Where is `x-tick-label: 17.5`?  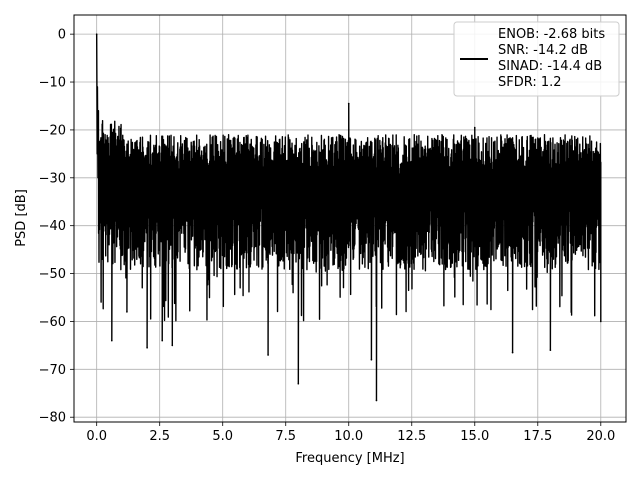
x-tick-label: 17.5 is located at coordinates (537, 436).